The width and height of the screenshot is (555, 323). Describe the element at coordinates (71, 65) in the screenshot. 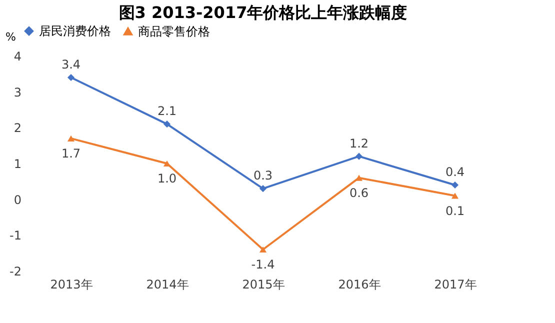

I see `data-label: 3.4` at that location.